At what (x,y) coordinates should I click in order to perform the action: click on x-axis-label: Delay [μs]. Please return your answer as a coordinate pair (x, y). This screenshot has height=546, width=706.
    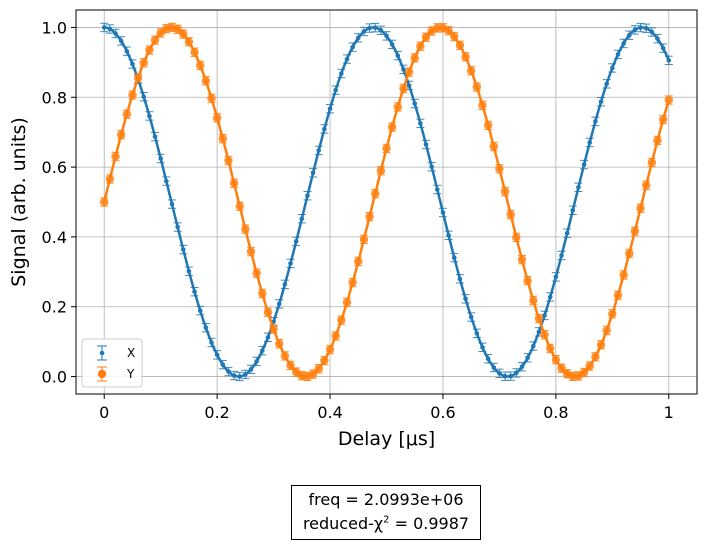
    Looking at the image, I should click on (386, 439).